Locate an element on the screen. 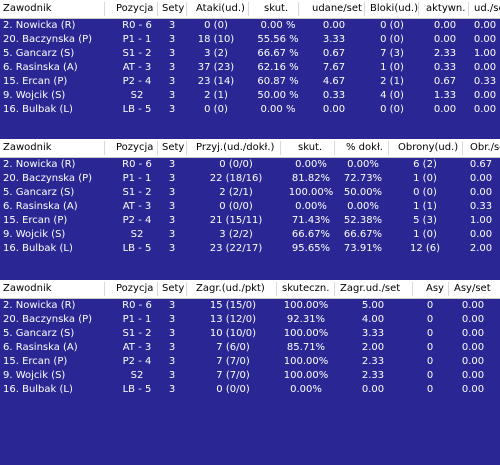 Image resolution: width=500 pixels, height=465 pixels. cell-digs: 12 (6) is located at coordinates (425, 248).